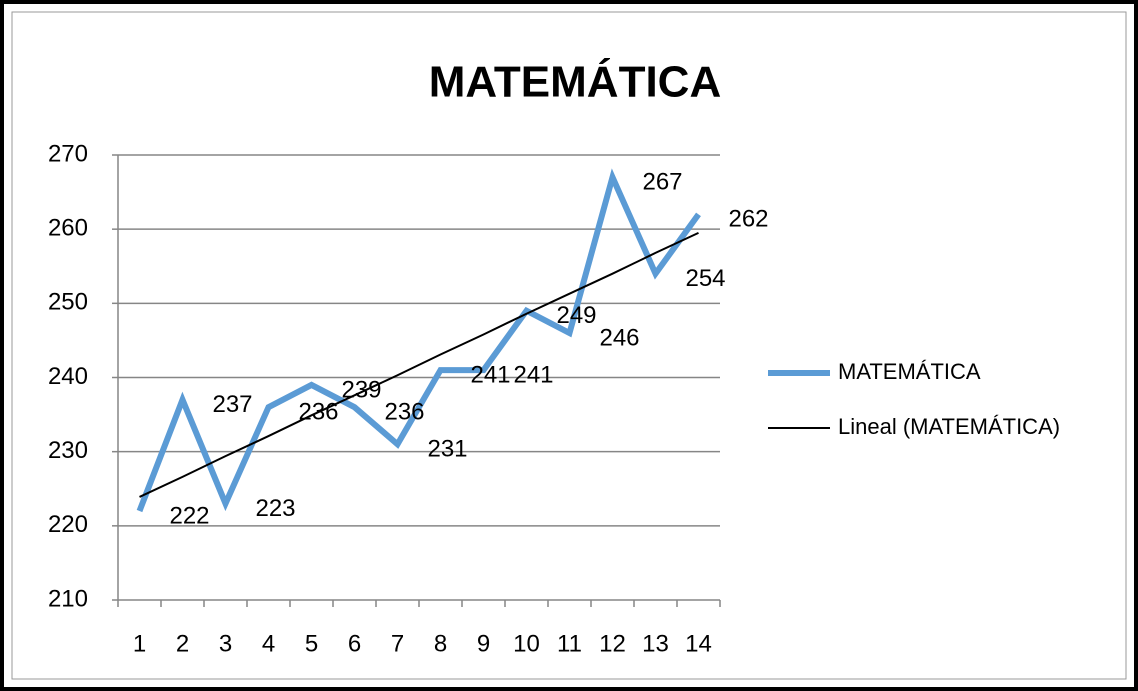 This screenshot has width=1138, height=691. Describe the element at coordinates (68, 376) in the screenshot. I see `y-tick-label: 240` at that location.